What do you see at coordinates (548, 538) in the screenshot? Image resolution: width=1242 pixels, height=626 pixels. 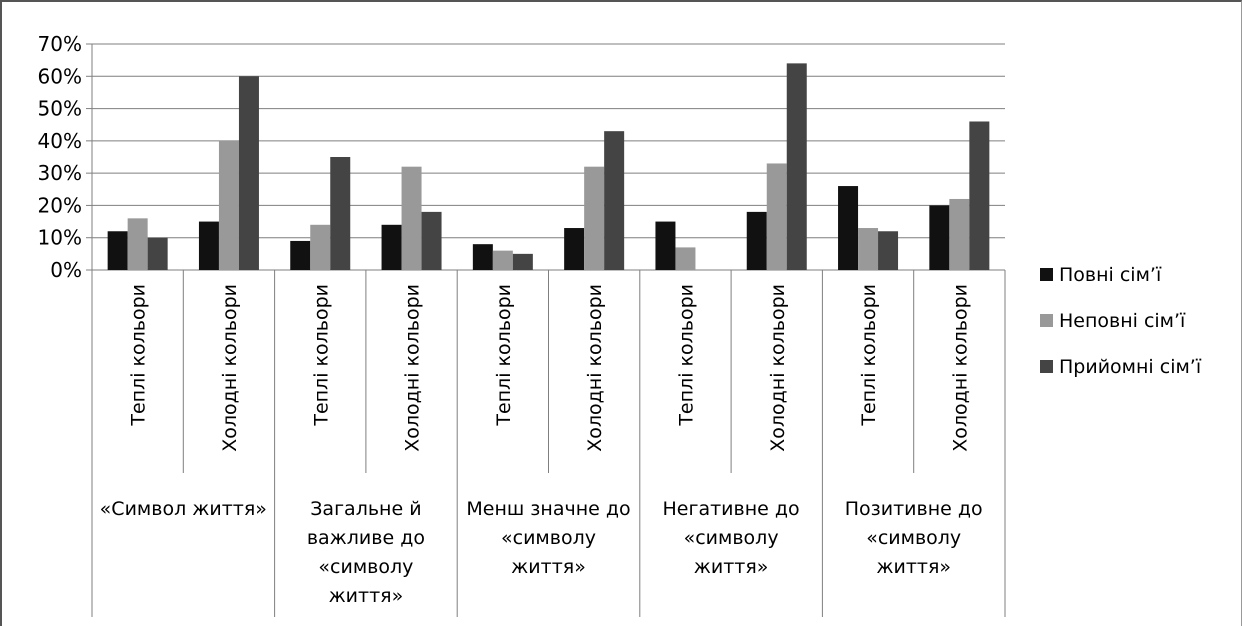 I see `group-label: Менш значне до «символу життя»` at bounding box center [548, 538].